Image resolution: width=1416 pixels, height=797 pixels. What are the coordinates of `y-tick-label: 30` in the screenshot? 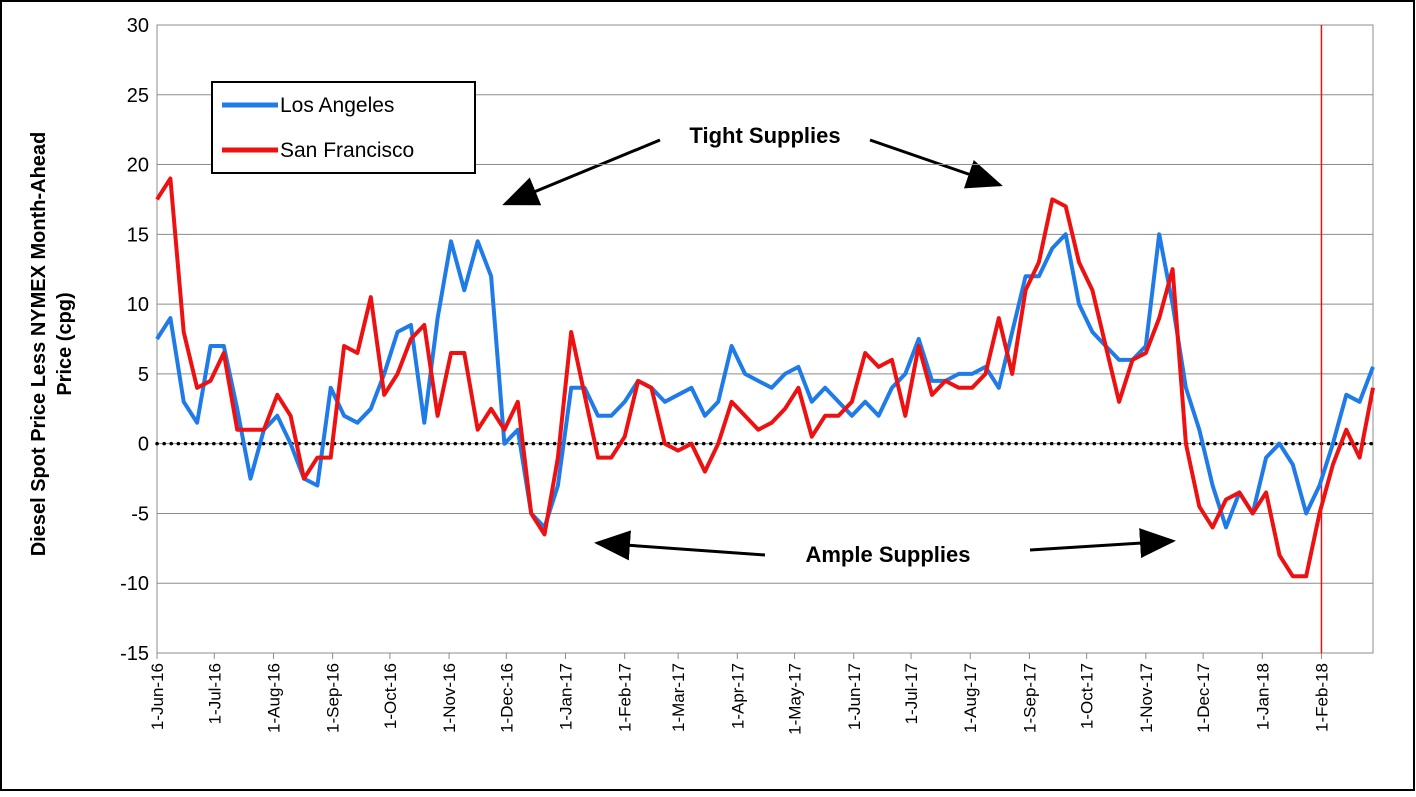 It's located at (138, 26).